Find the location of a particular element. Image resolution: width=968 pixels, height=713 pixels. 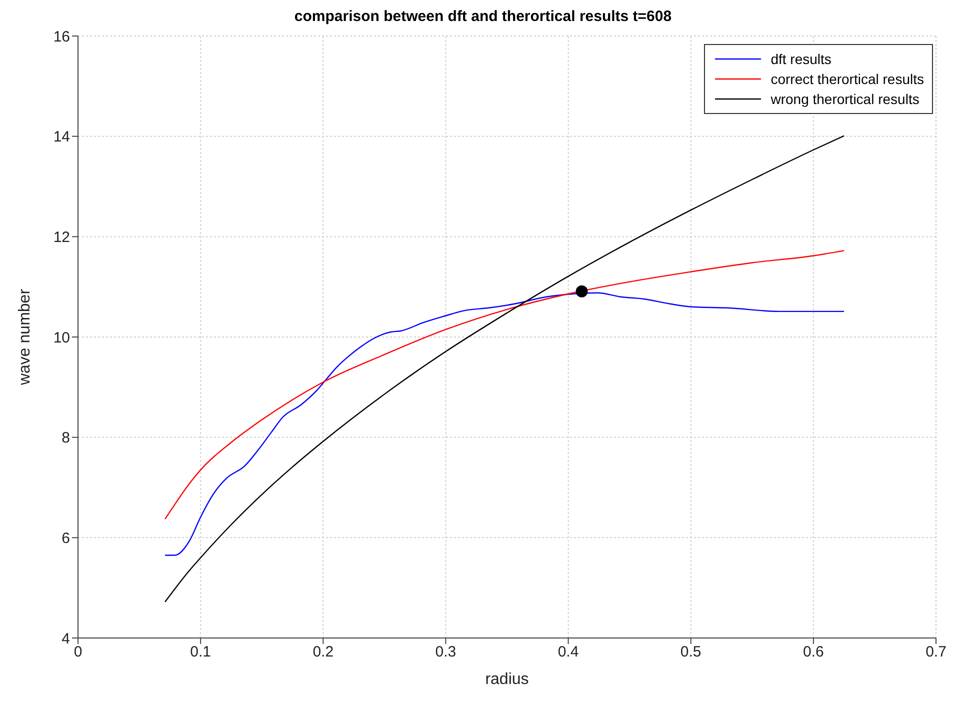

x-tick-label: 0.7 is located at coordinates (936, 652).